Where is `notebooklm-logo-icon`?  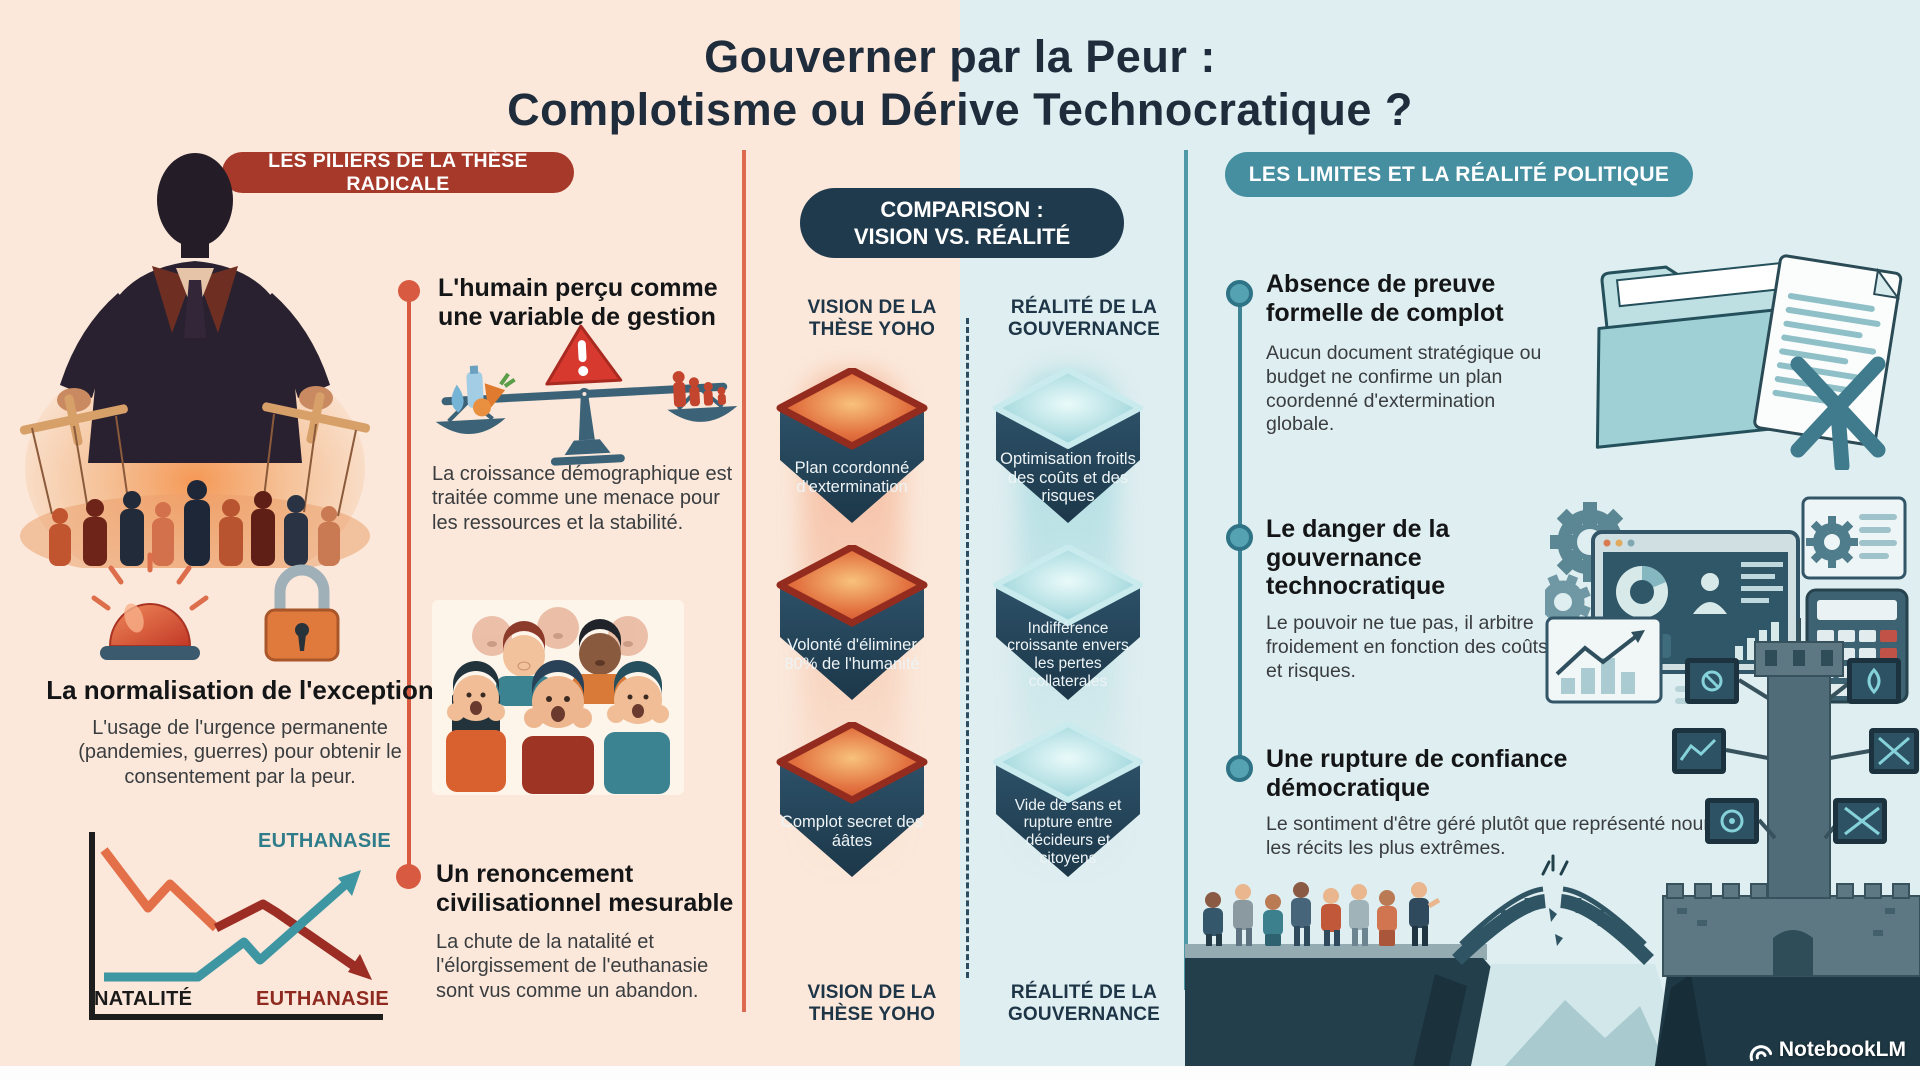 notebooklm-logo-icon is located at coordinates (1760, 1053).